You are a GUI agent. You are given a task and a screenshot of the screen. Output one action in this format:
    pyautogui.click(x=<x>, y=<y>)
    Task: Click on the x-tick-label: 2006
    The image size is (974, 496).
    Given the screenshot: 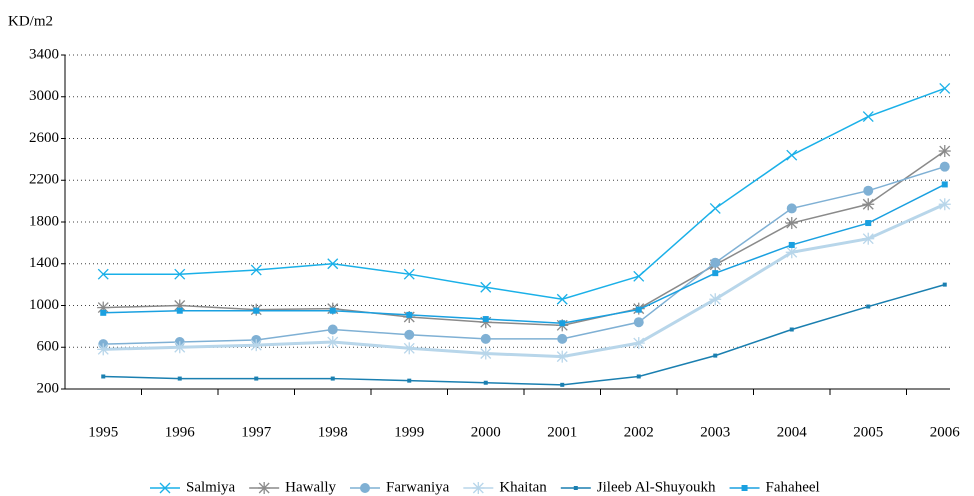 What is the action you would take?
    pyautogui.click(x=945, y=432)
    